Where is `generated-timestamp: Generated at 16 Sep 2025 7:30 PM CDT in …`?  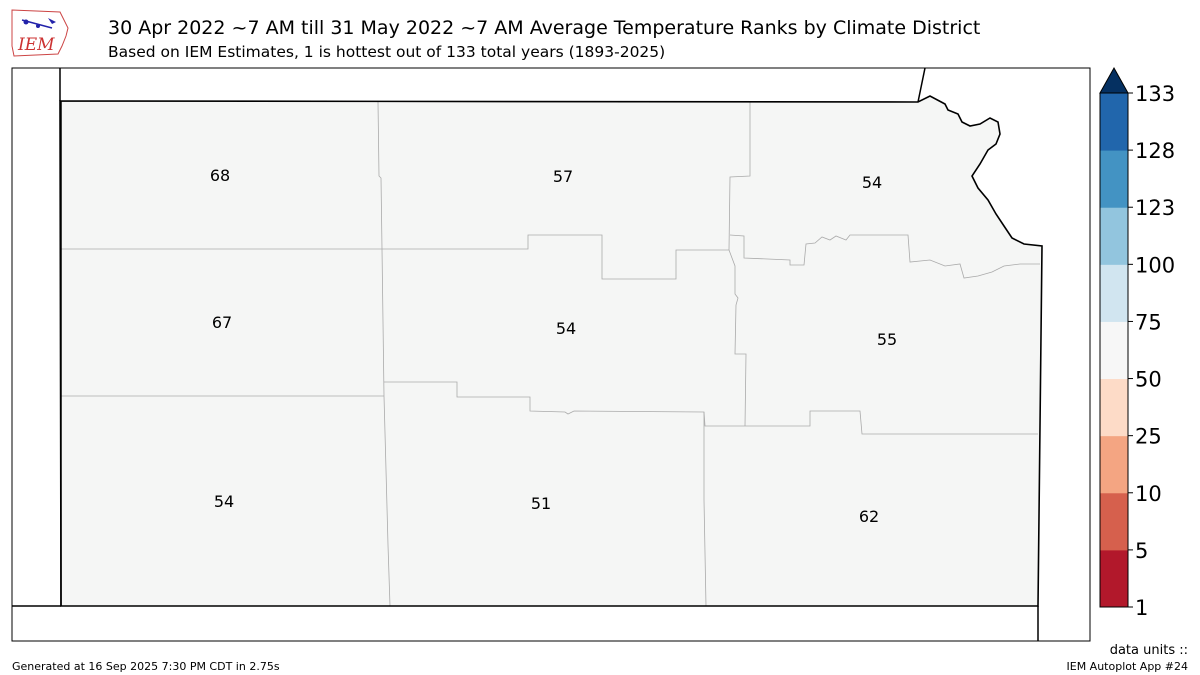
generated-timestamp: Generated at 16 Sep 2025 7:30 PM CDT in … is located at coordinates (146, 666).